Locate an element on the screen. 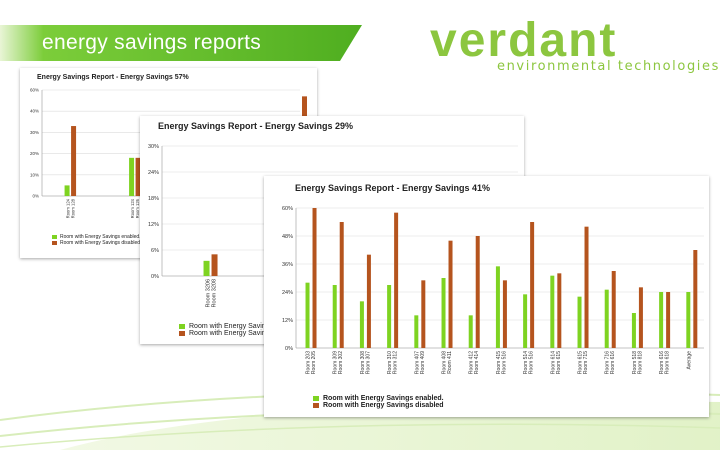  x-tick-label: Room 203Room 205 is located at coordinates (312, 362).